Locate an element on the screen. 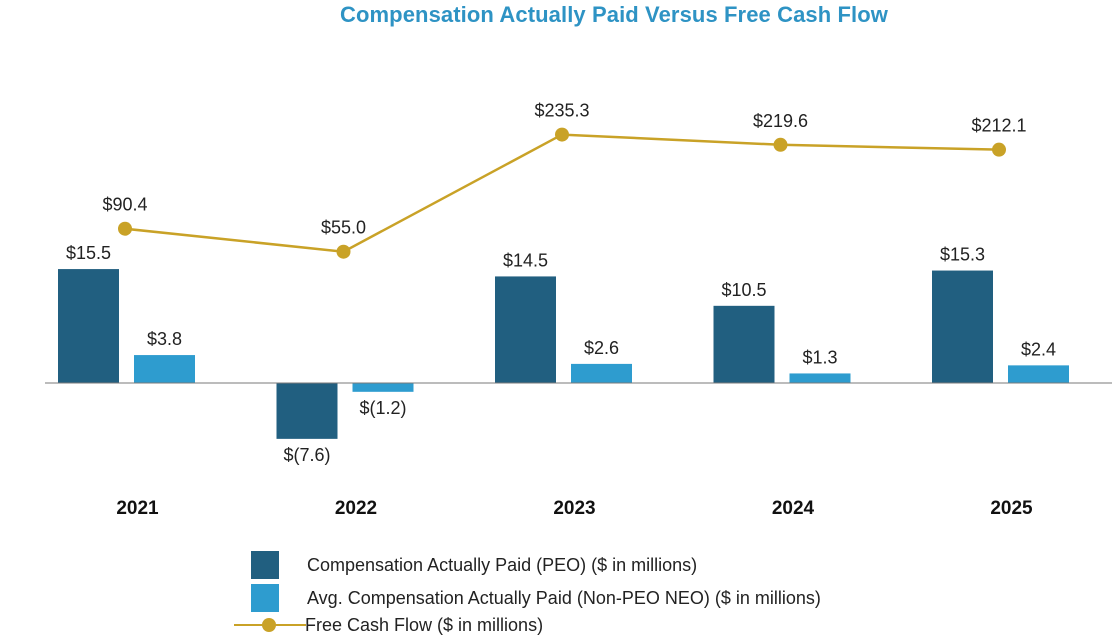 The image size is (1112, 639). data-label-peo-2023: $14.5 is located at coordinates (525, 260).